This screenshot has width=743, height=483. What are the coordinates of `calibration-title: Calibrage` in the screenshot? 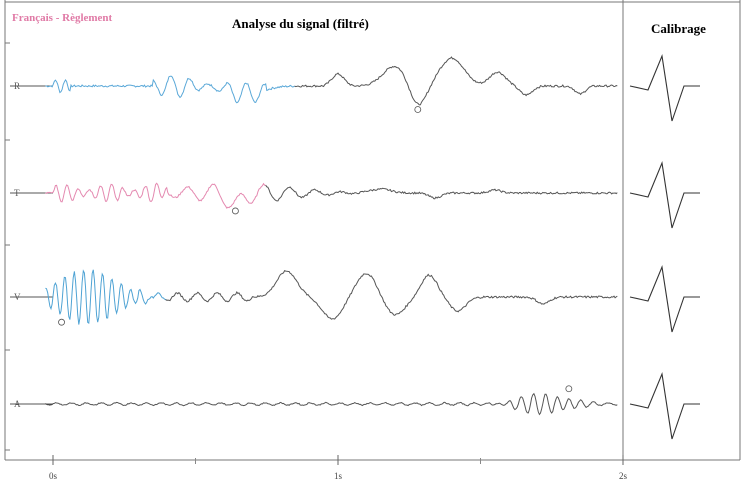 It's located at (678, 28).